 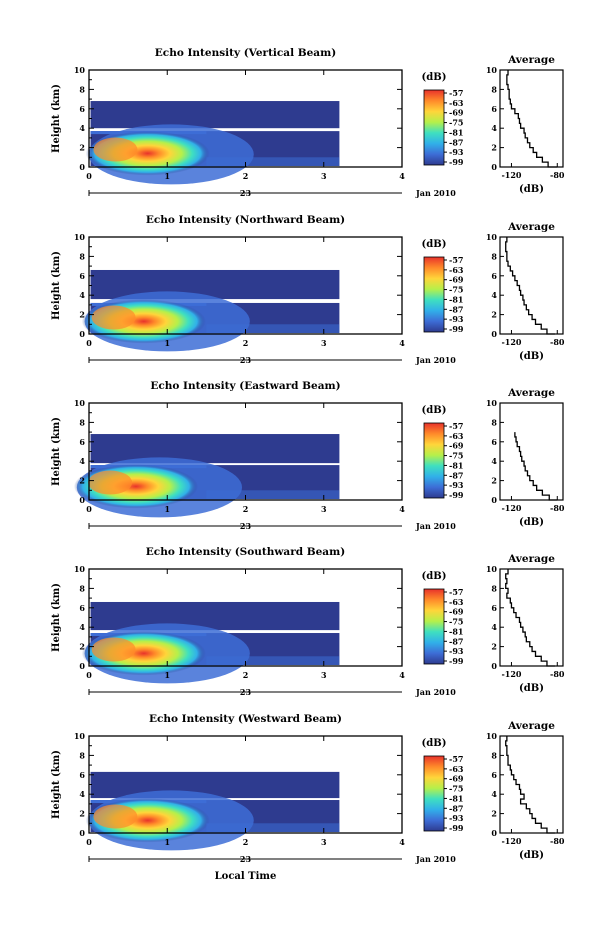 What do you see at coordinates (56, 451) in the screenshot?
I see `y-axis-label: Height (km)` at bounding box center [56, 451].